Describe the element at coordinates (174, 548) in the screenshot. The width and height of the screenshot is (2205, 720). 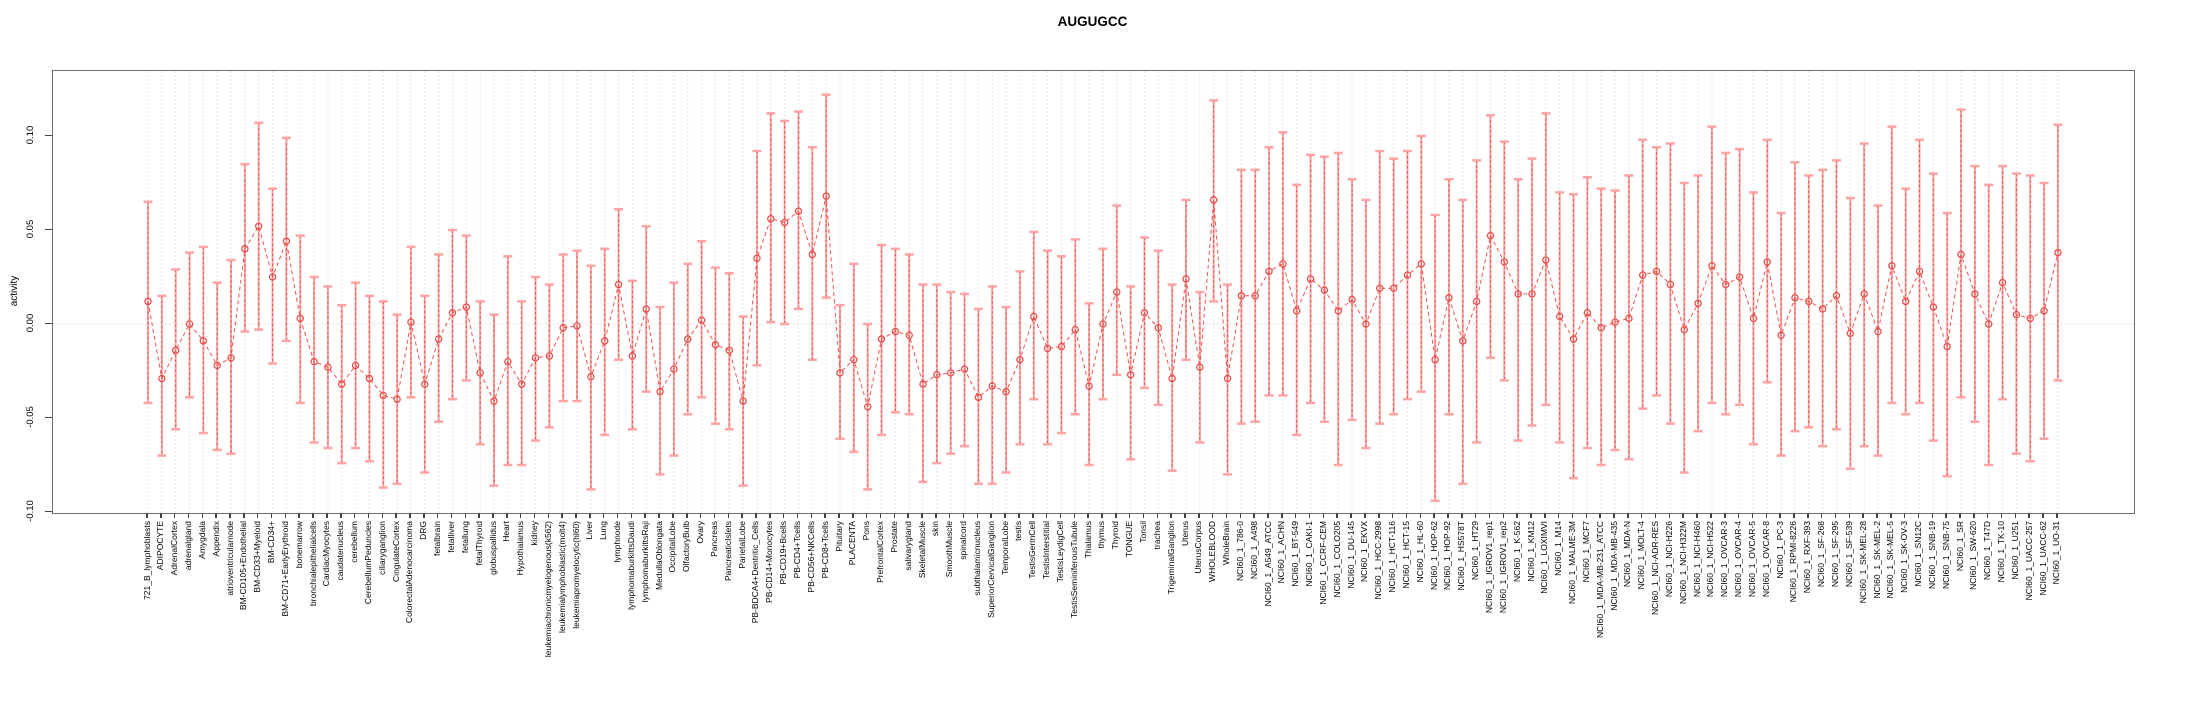
I see `x-tick-label: AdrenalCortex` at that location.